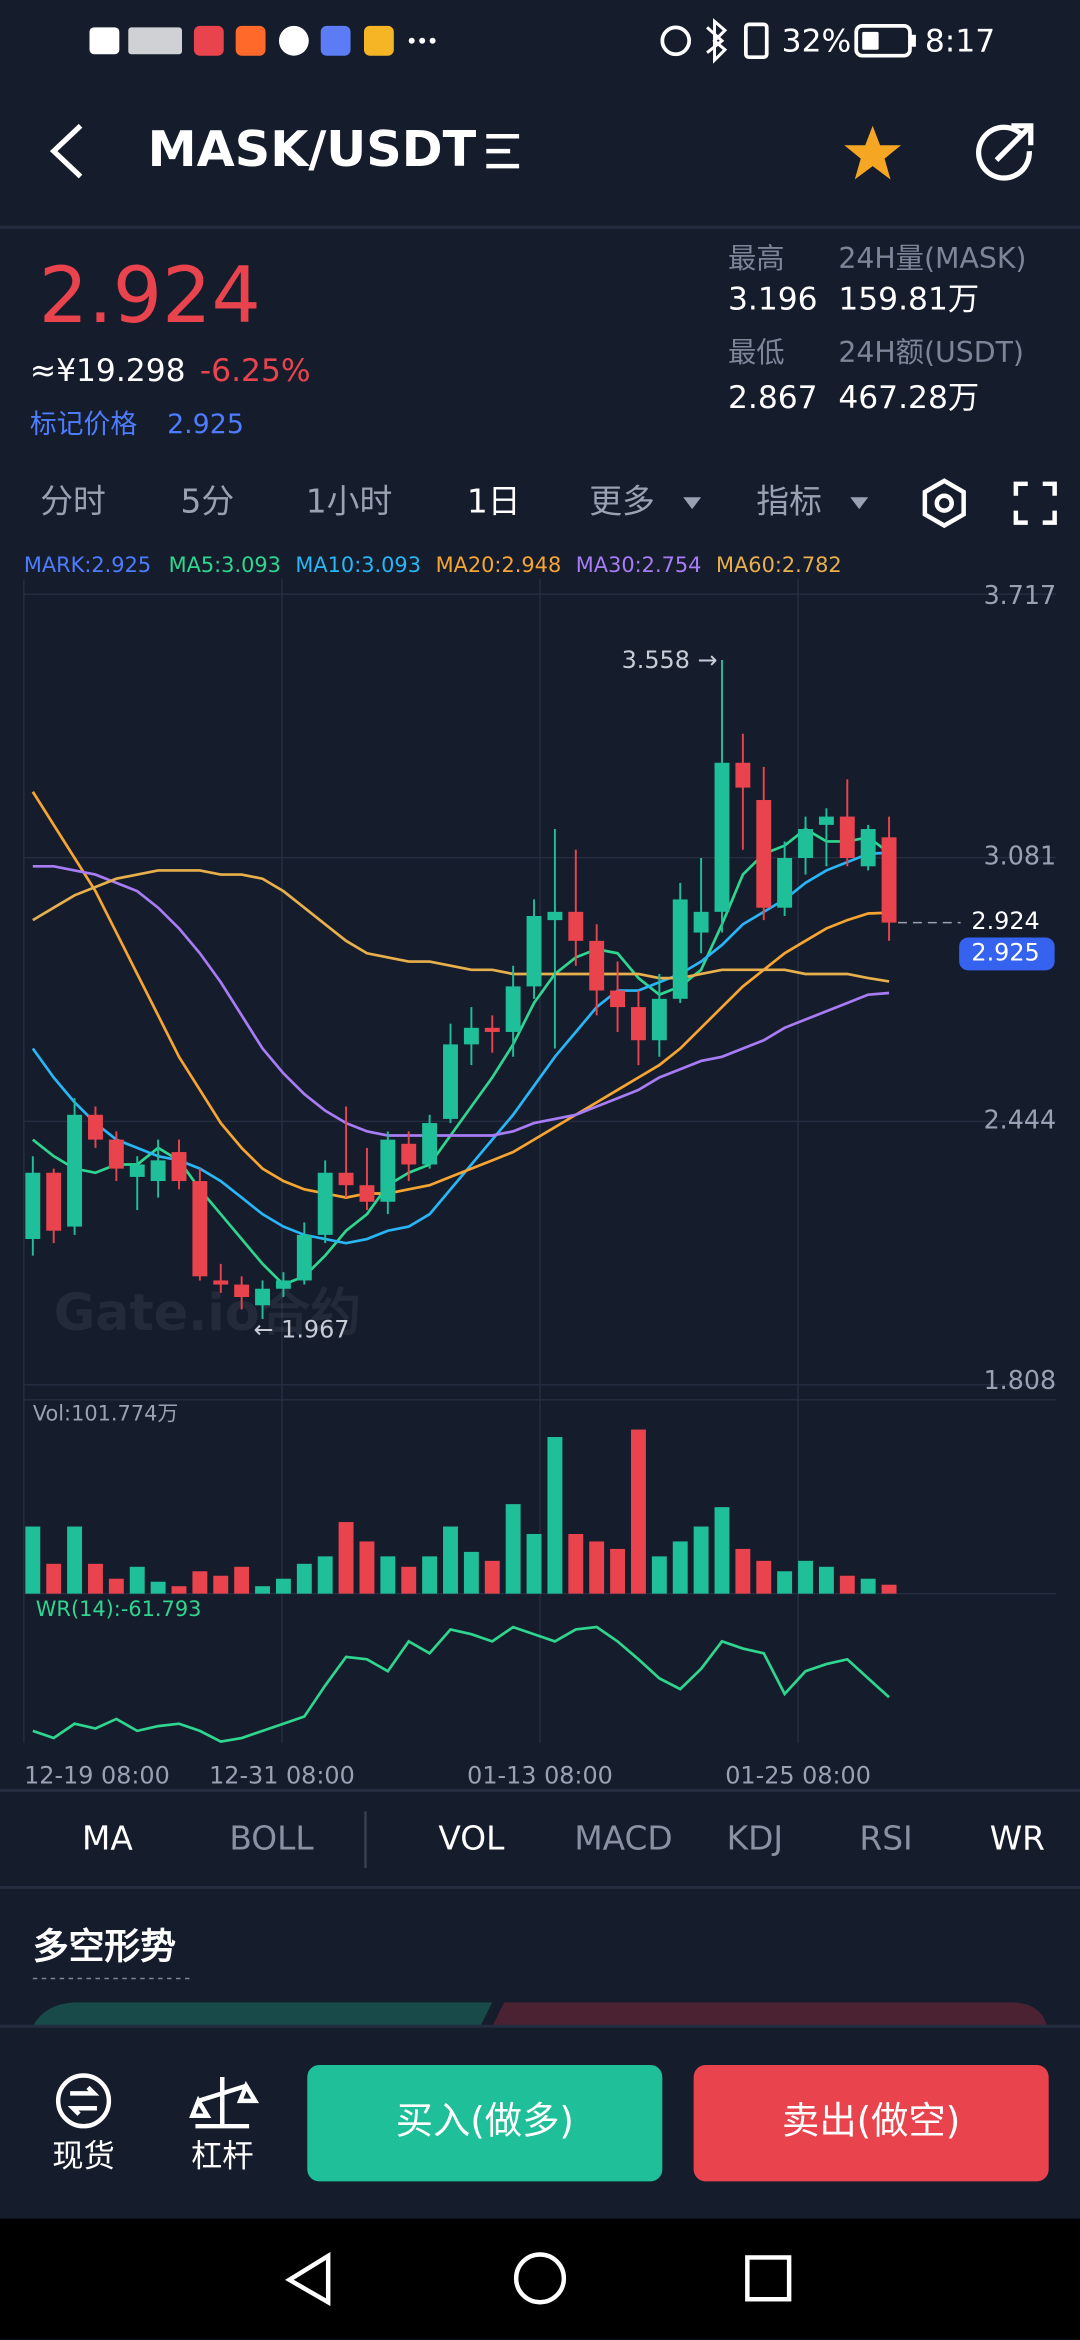 The image size is (1080, 2340). What do you see at coordinates (623, 1838) in the screenshot?
I see `indicator-tab: MACD` at bounding box center [623, 1838].